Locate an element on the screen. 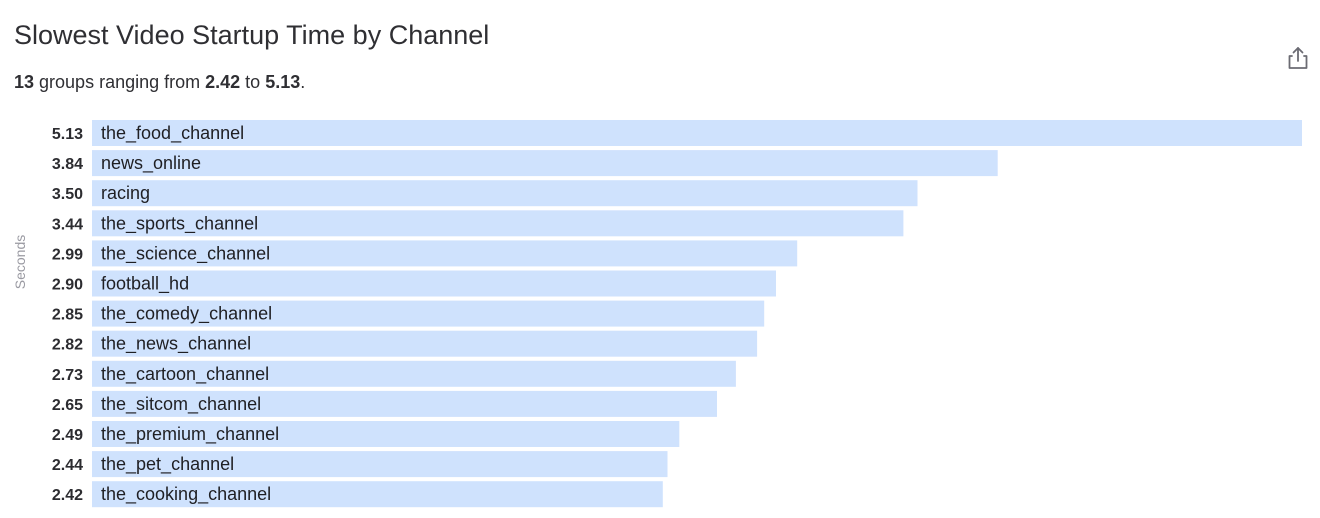 Image resolution: width=1320 pixels, height=518 pixels. chart-title: Slowest Video Startup Time by Channel is located at coordinates (252, 35).